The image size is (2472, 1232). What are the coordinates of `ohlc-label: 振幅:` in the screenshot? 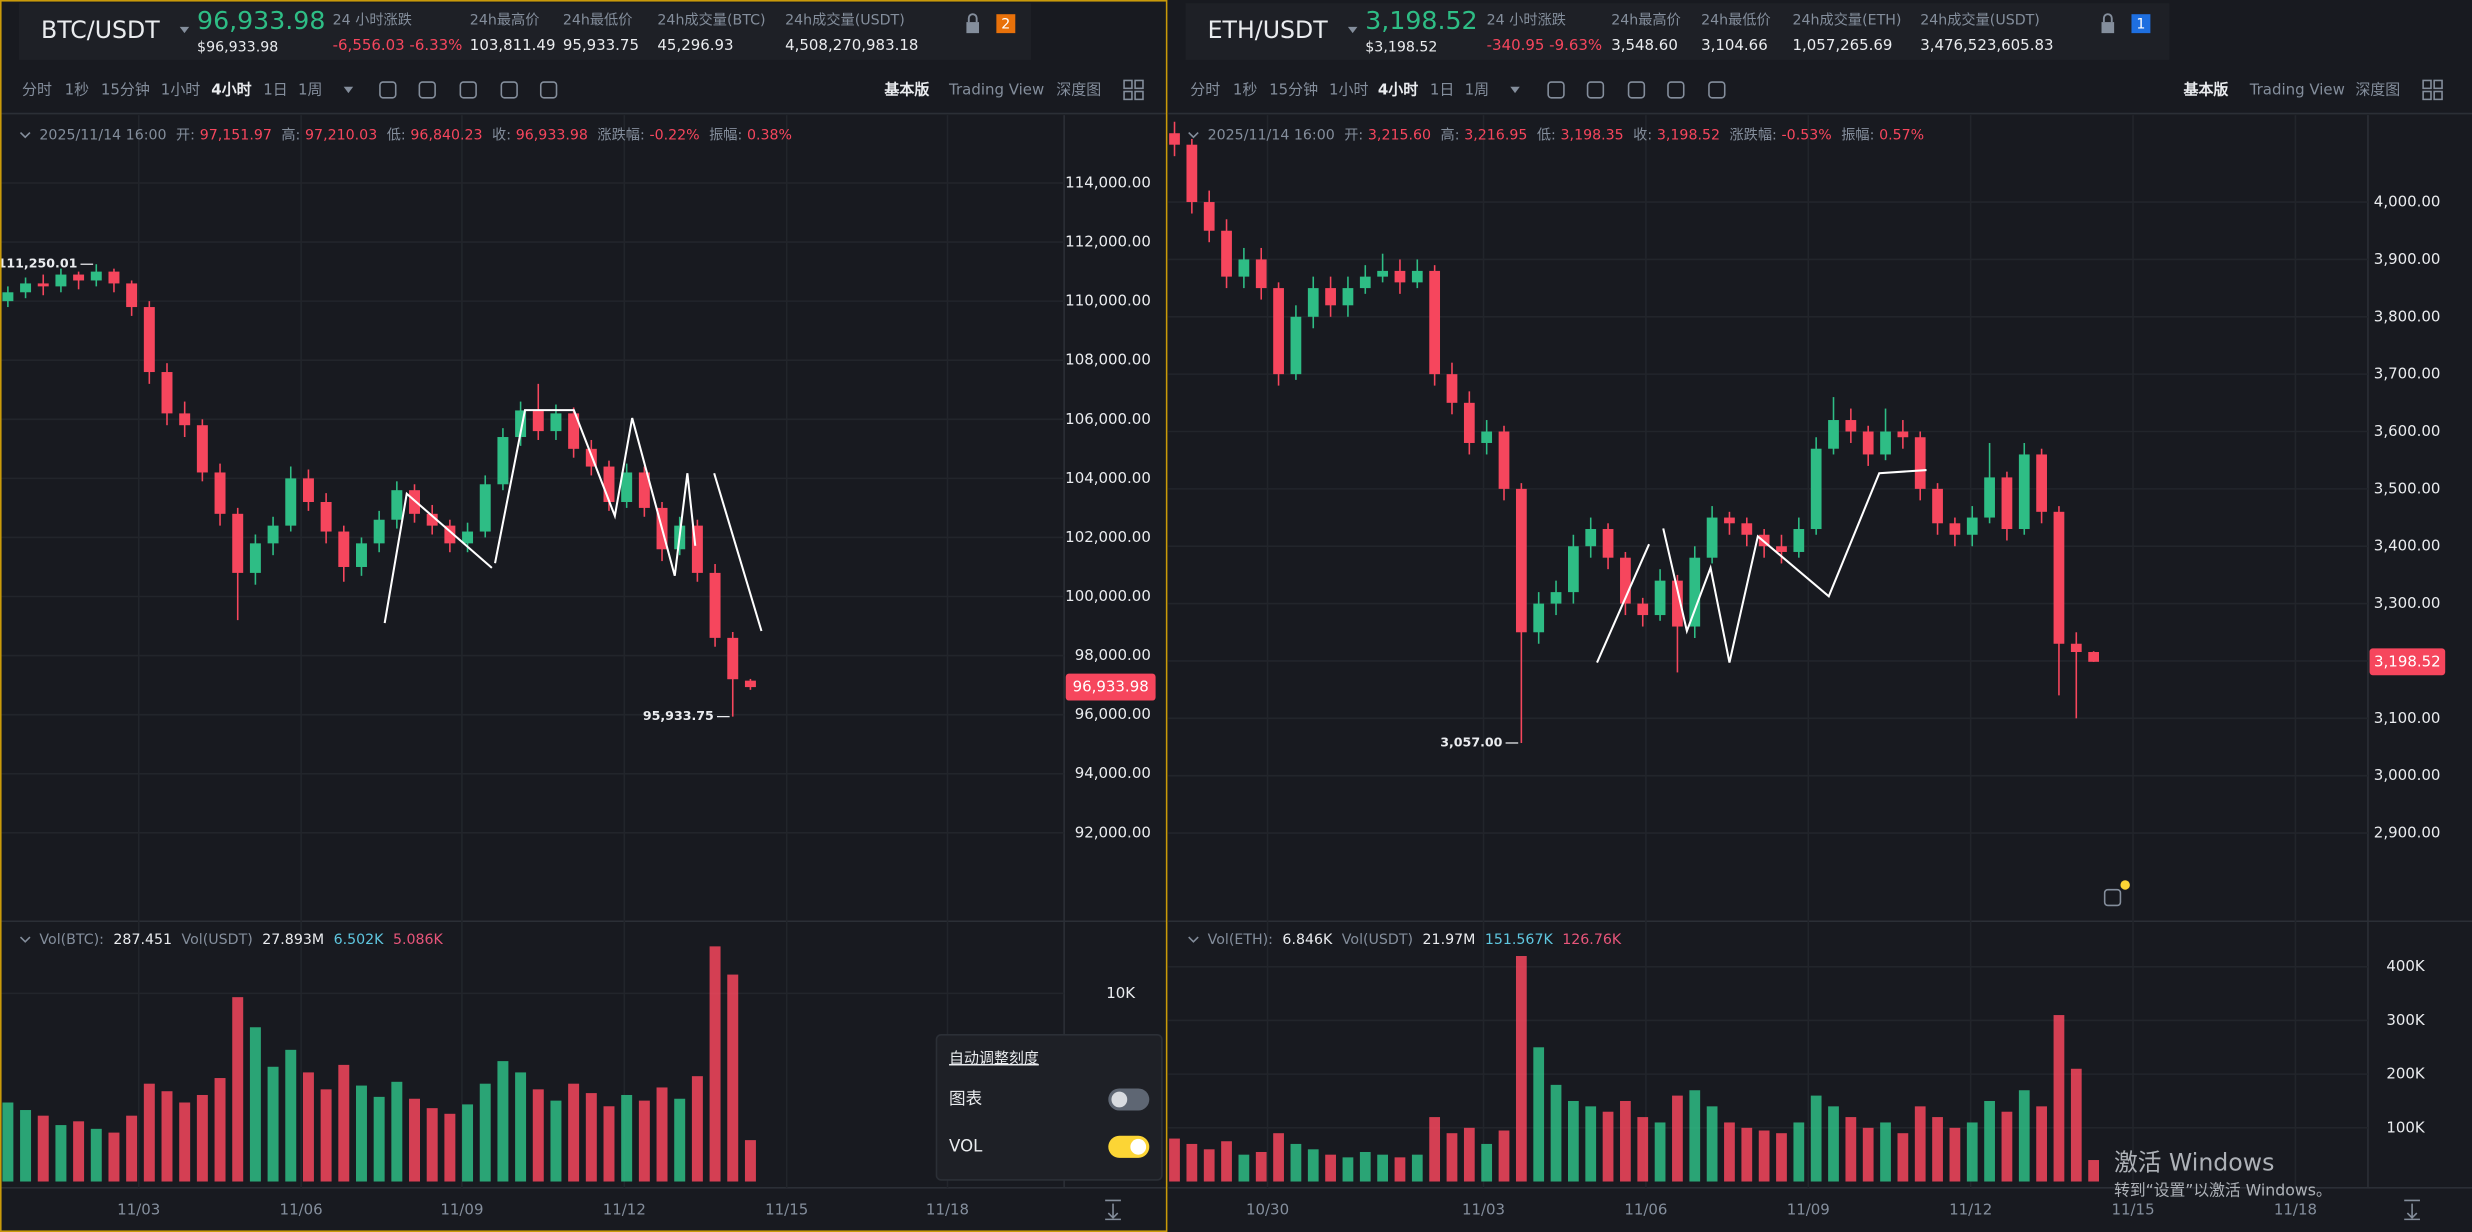 It's located at (725, 136).